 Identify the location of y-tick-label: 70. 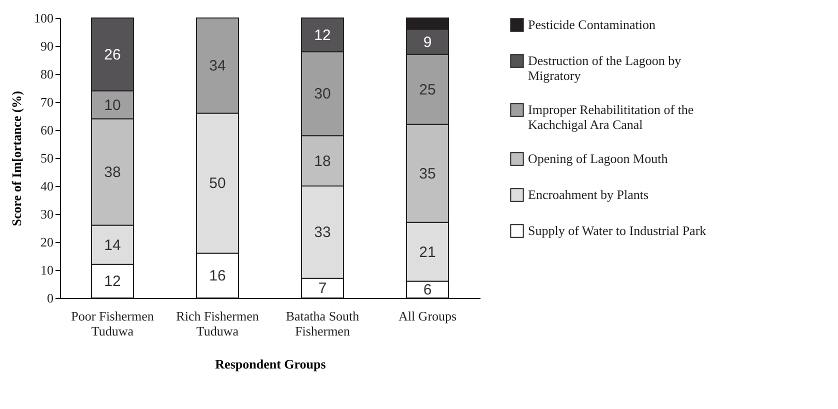
(47, 102).